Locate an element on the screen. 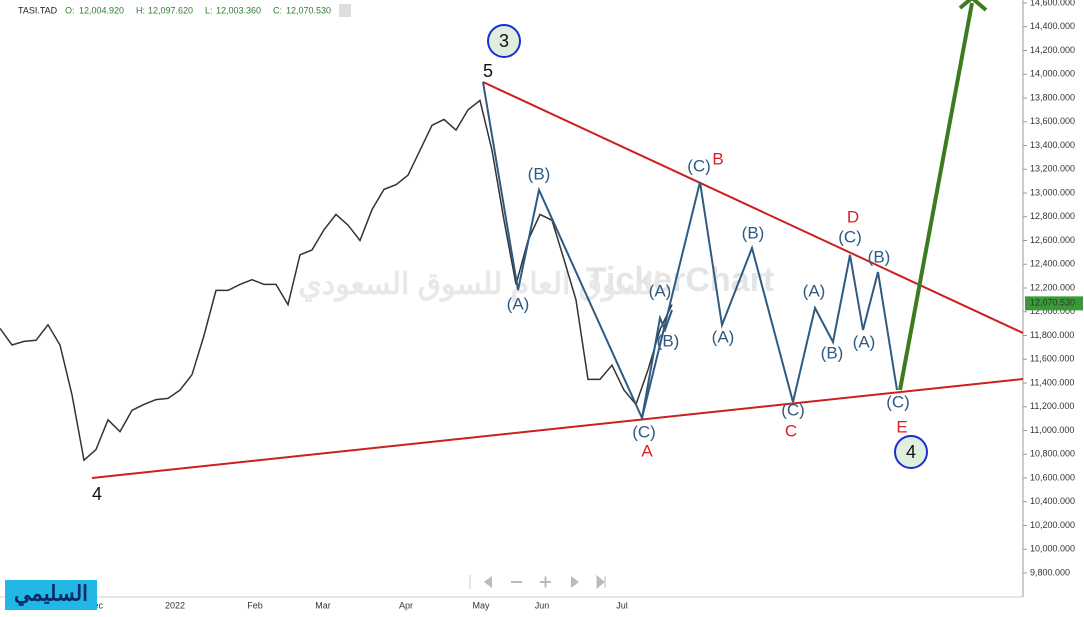 The width and height of the screenshot is (1084, 617). y-tick-label: 12,600.000 is located at coordinates (1052, 240).